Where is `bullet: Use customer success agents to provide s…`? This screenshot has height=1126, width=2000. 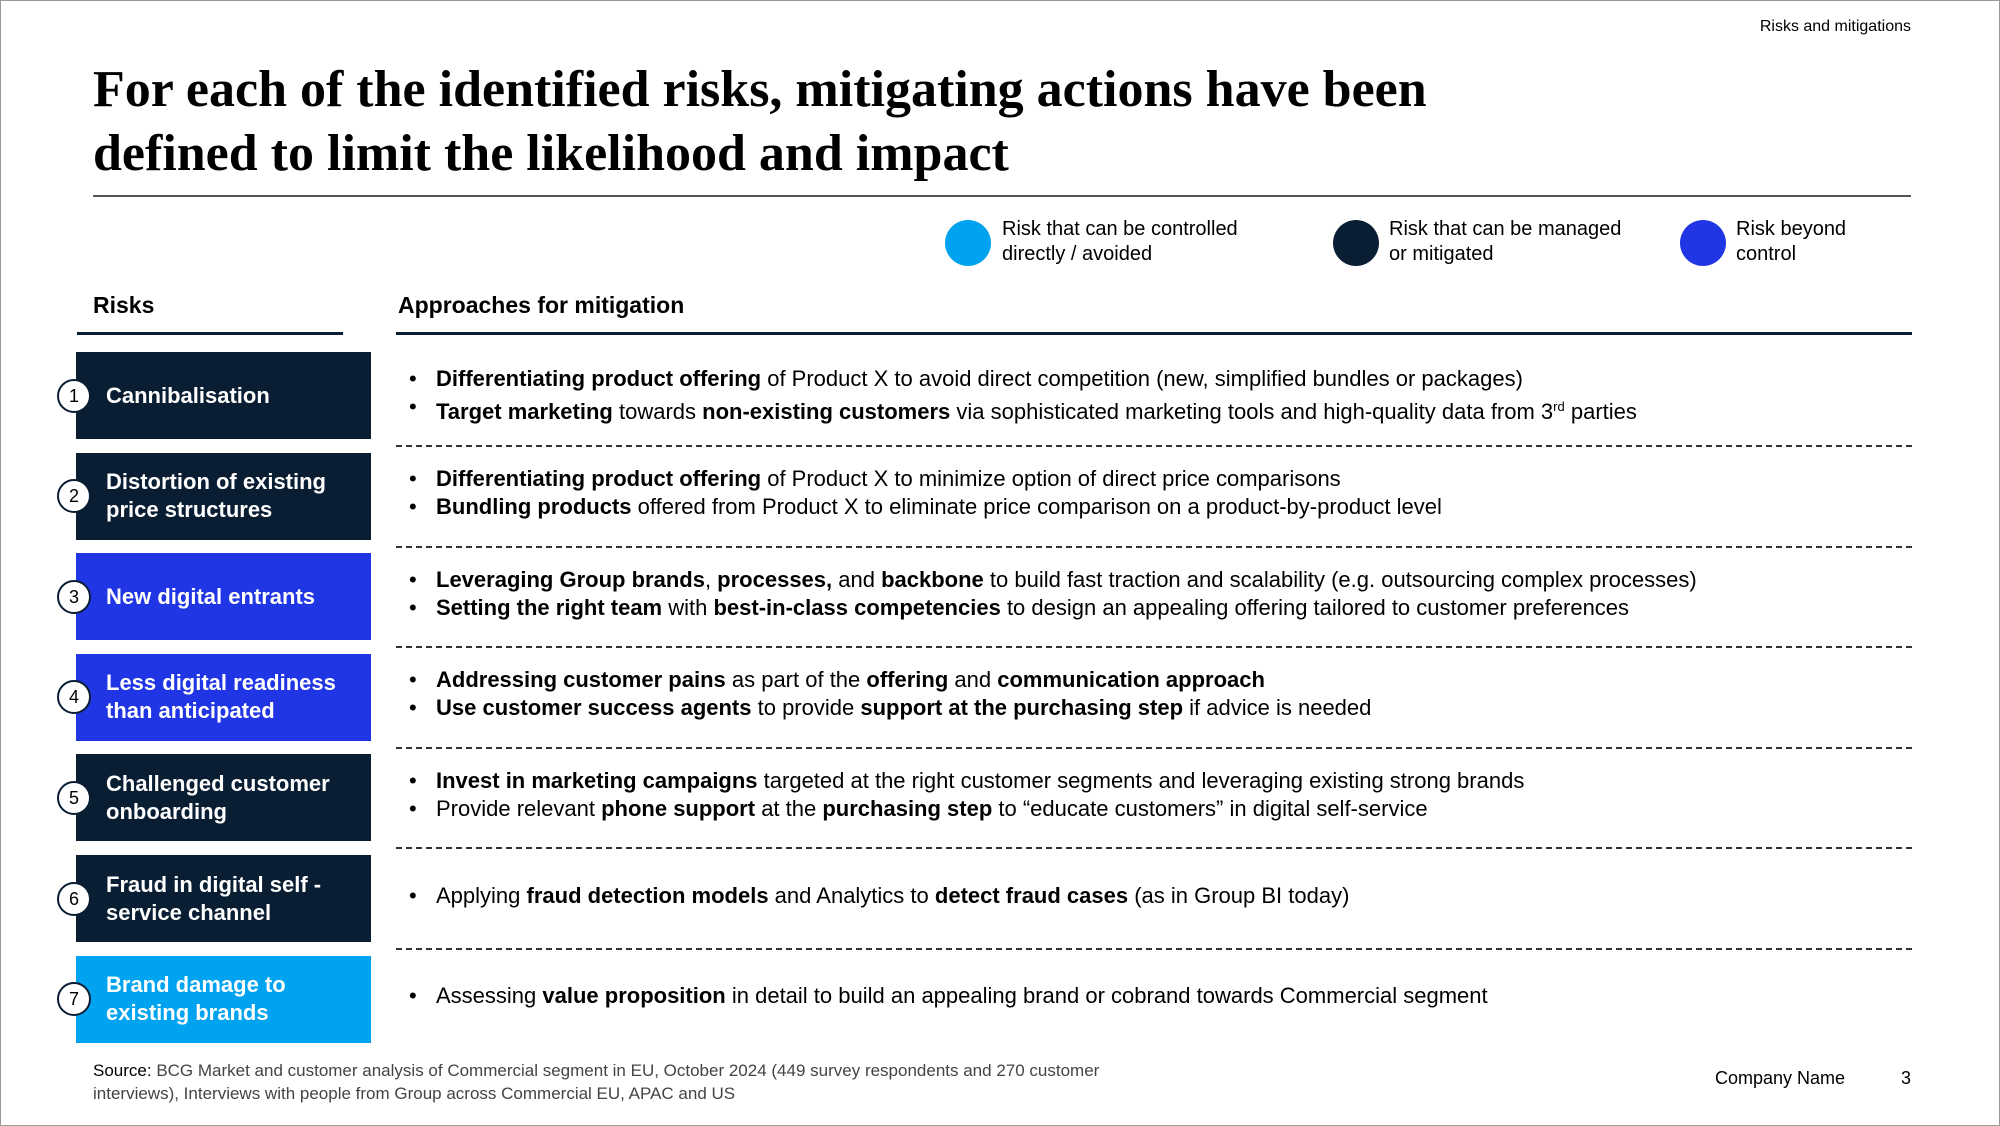
bullet: Use customer success agents to provide s… is located at coordinates (890, 708).